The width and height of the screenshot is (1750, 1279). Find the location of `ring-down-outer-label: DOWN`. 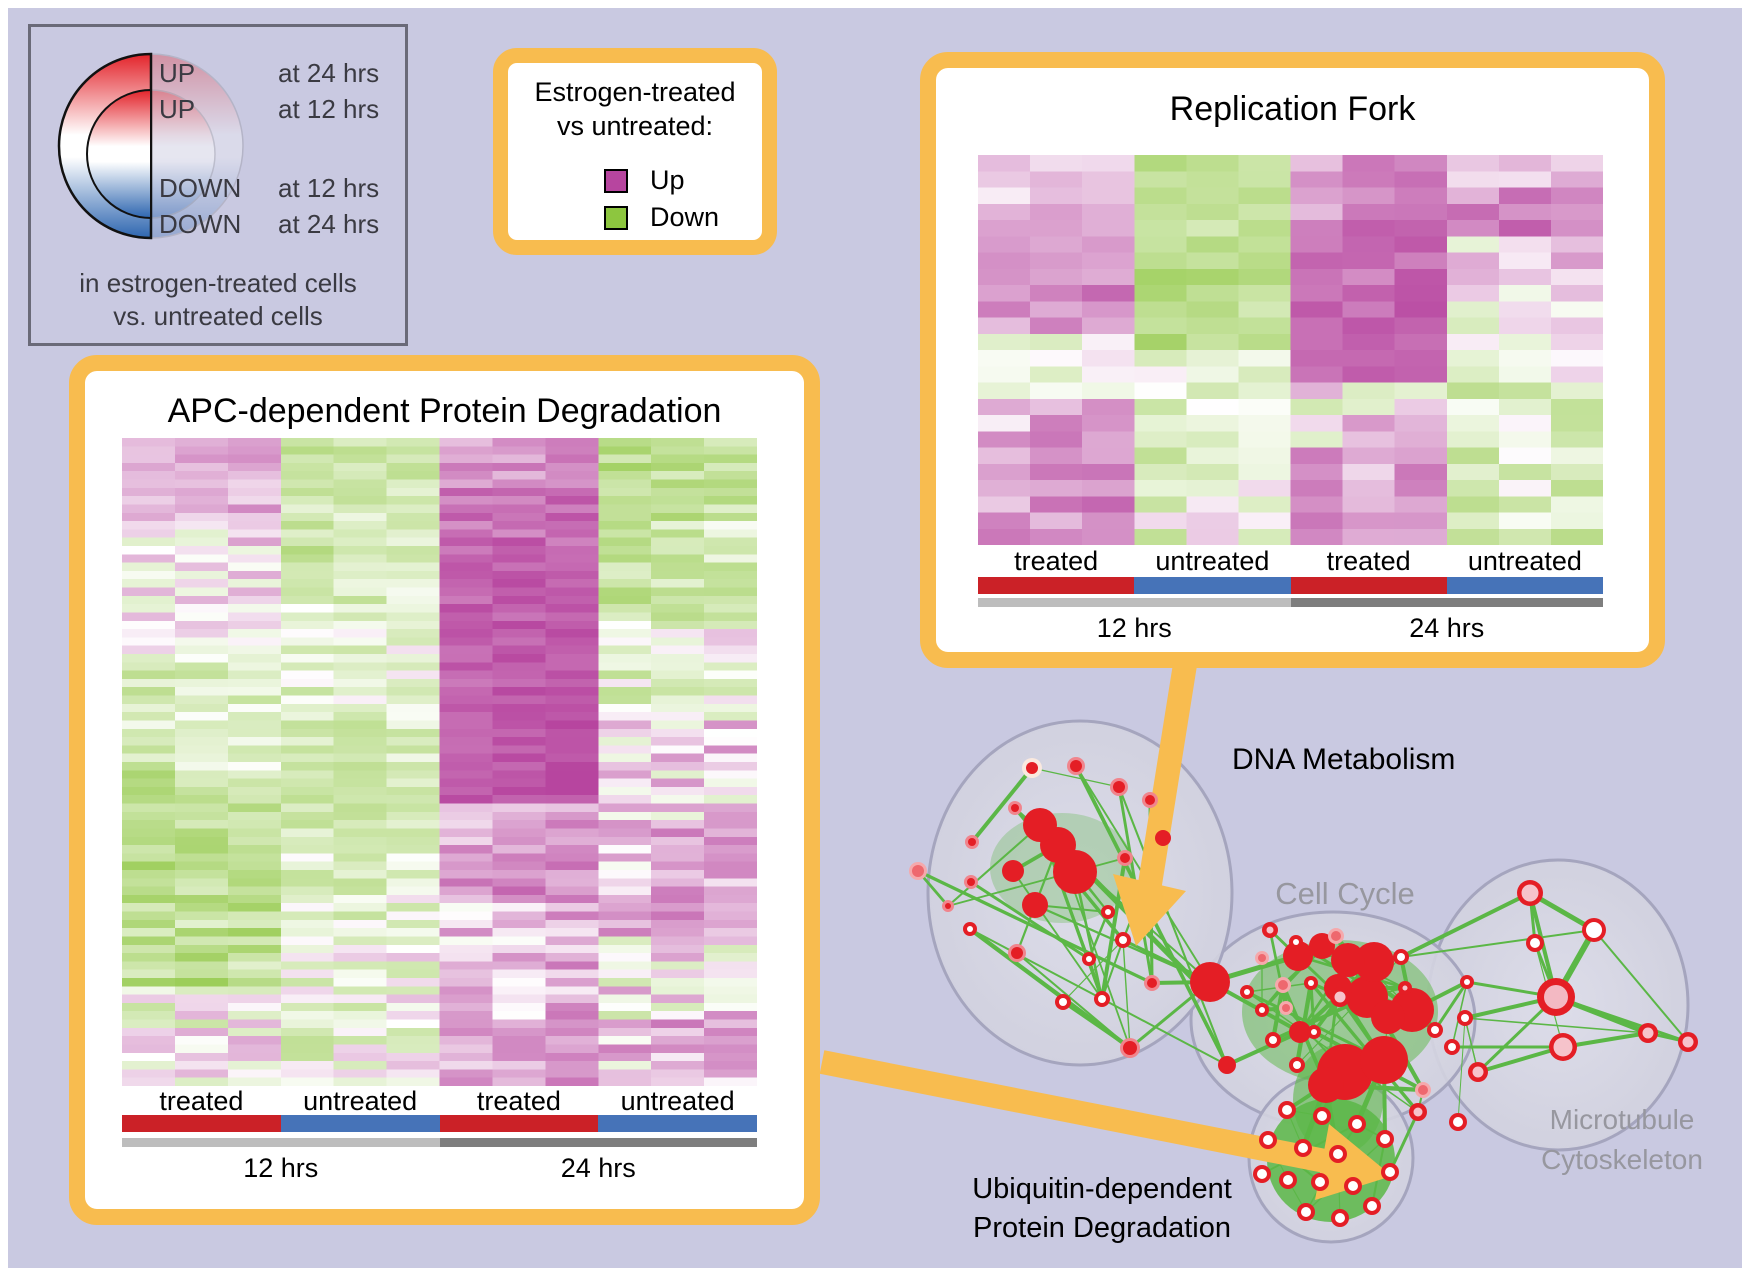

ring-down-outer-label: DOWN is located at coordinates (200, 224).